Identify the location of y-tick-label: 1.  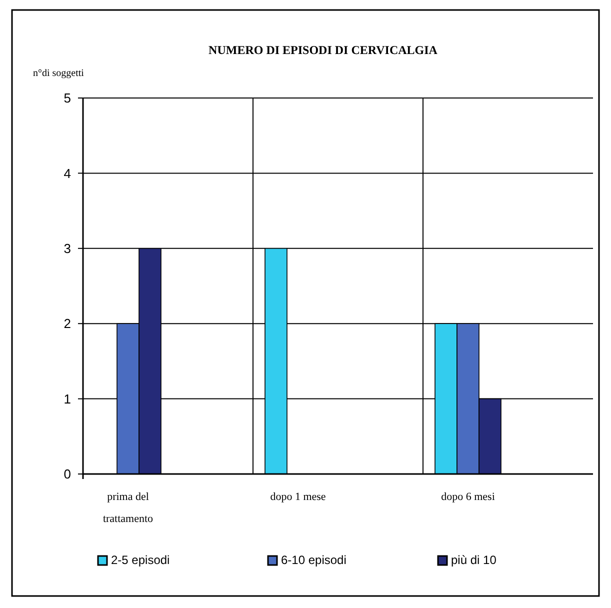
(67, 398).